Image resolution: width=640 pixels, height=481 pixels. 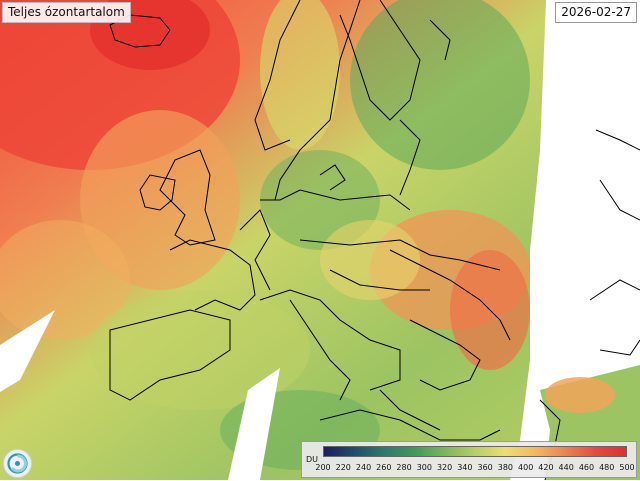 What do you see at coordinates (343, 467) in the screenshot?
I see `legend-tick-label: 220` at bounding box center [343, 467].